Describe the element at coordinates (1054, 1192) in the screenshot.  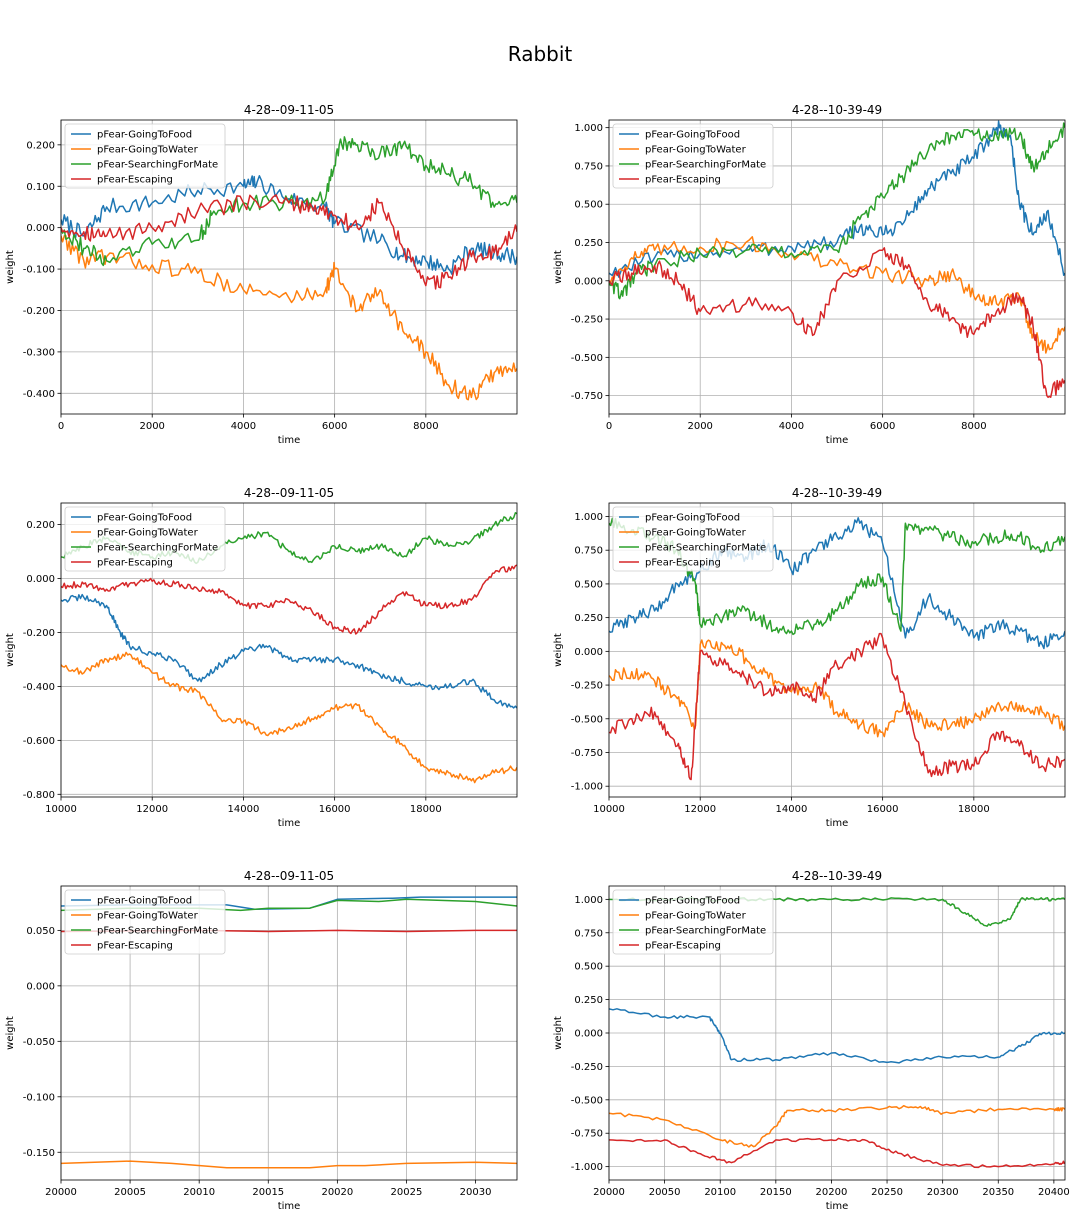
I see `x-tick-label: 20400` at that location.